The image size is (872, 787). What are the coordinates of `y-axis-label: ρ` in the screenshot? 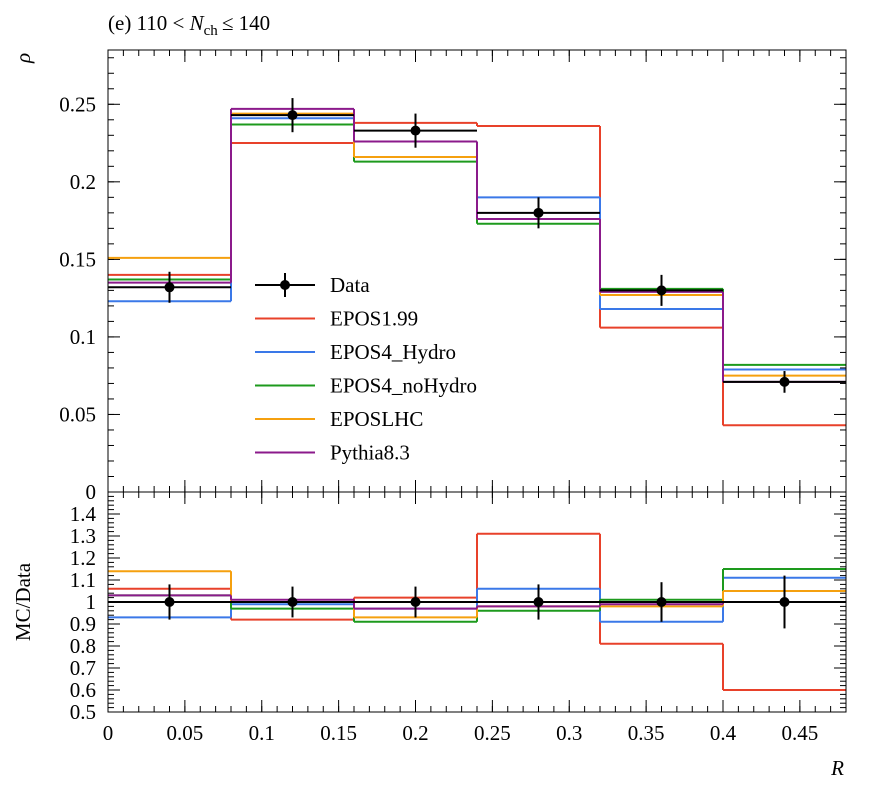 It's located at (23, 58).